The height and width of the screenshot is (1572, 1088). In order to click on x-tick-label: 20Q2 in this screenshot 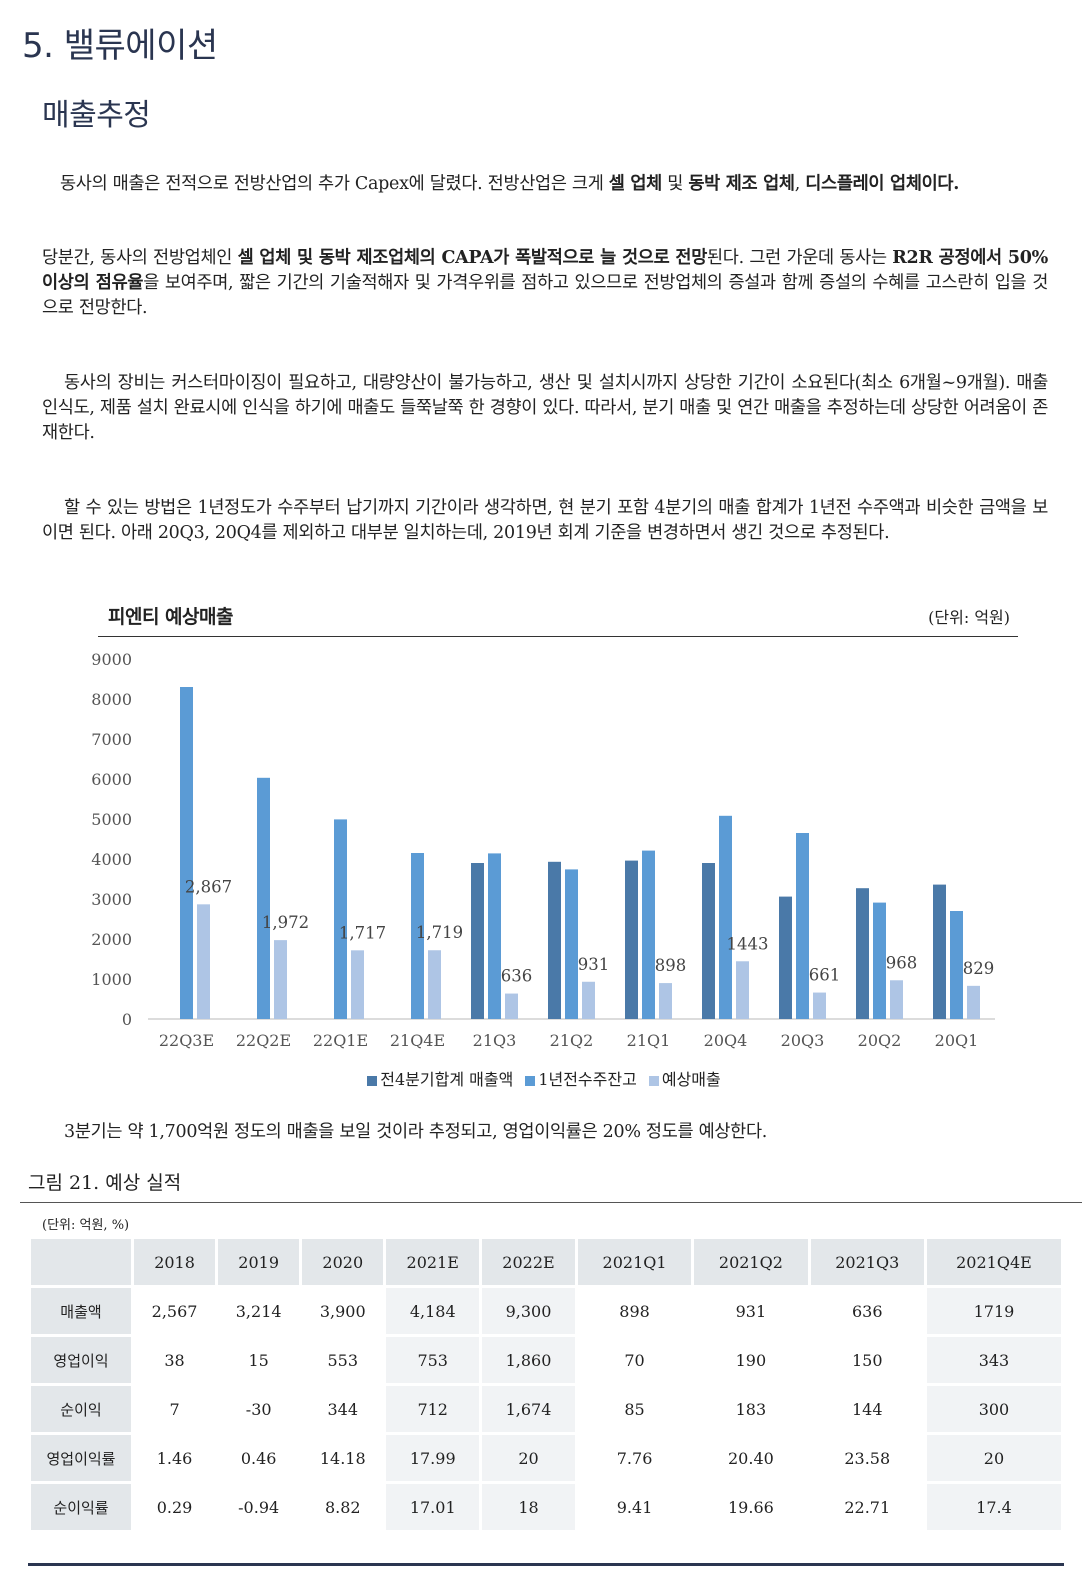, I will do `click(880, 1040)`.